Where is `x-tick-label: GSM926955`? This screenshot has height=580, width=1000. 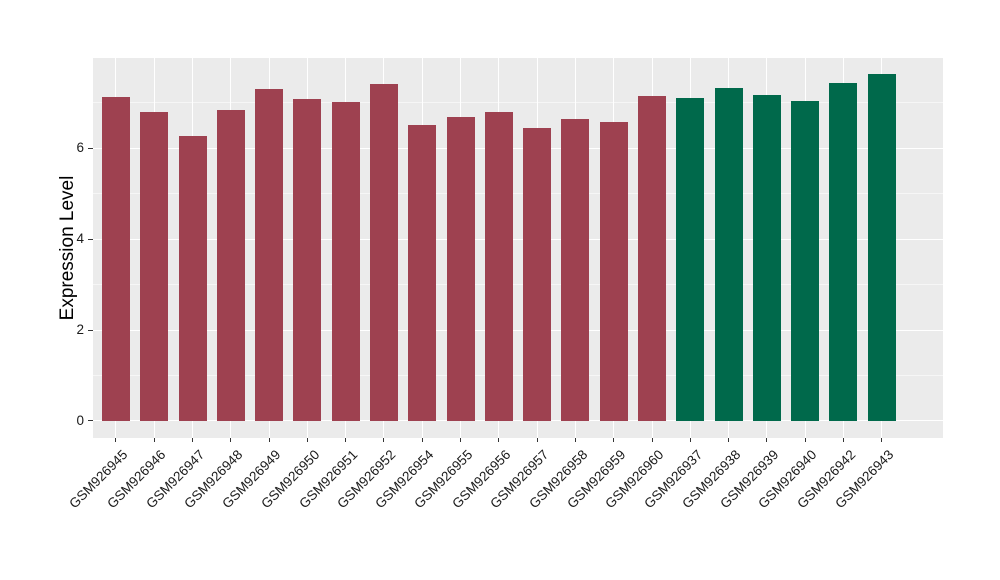
x-tick-label: GSM926955 is located at coordinates (443, 479).